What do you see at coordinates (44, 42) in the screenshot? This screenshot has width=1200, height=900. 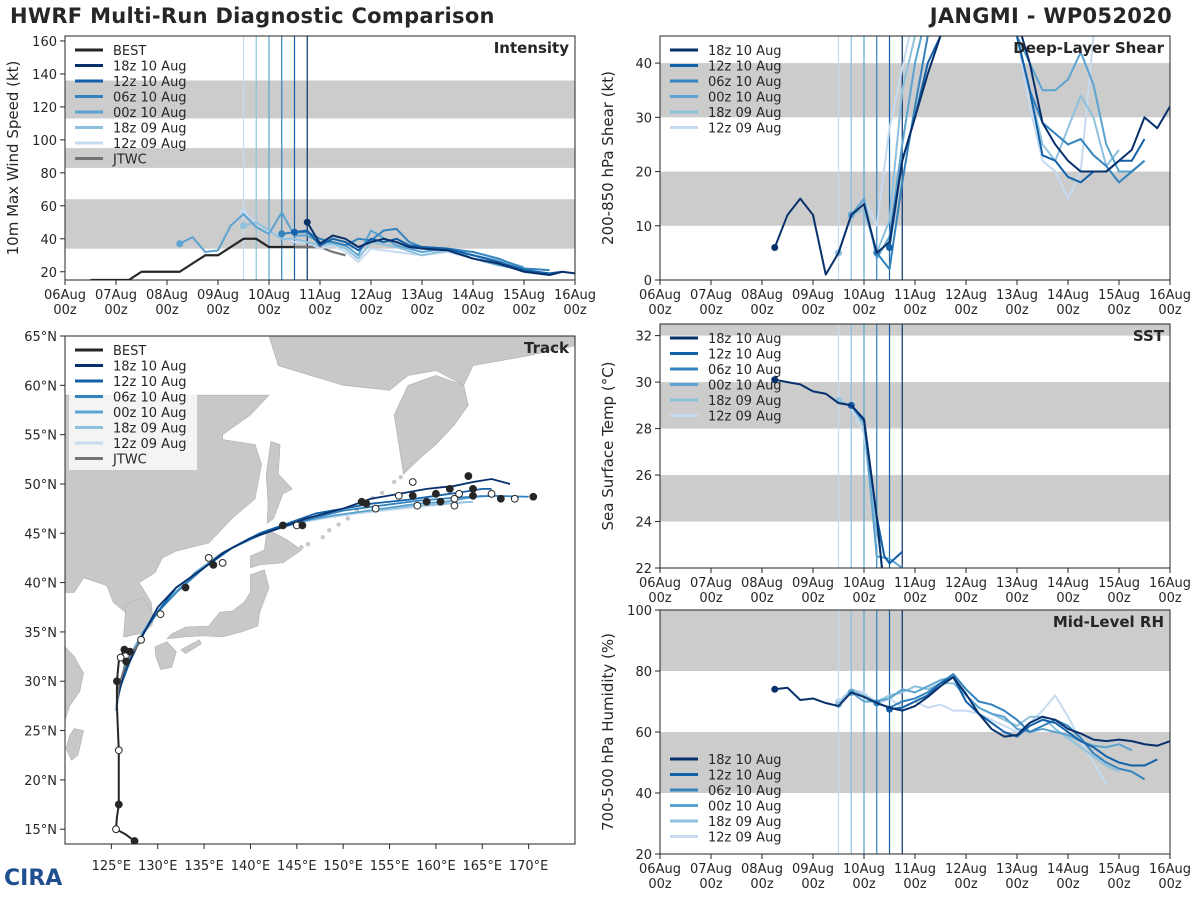 I see `intensity-ytick-label: 160` at bounding box center [44, 42].